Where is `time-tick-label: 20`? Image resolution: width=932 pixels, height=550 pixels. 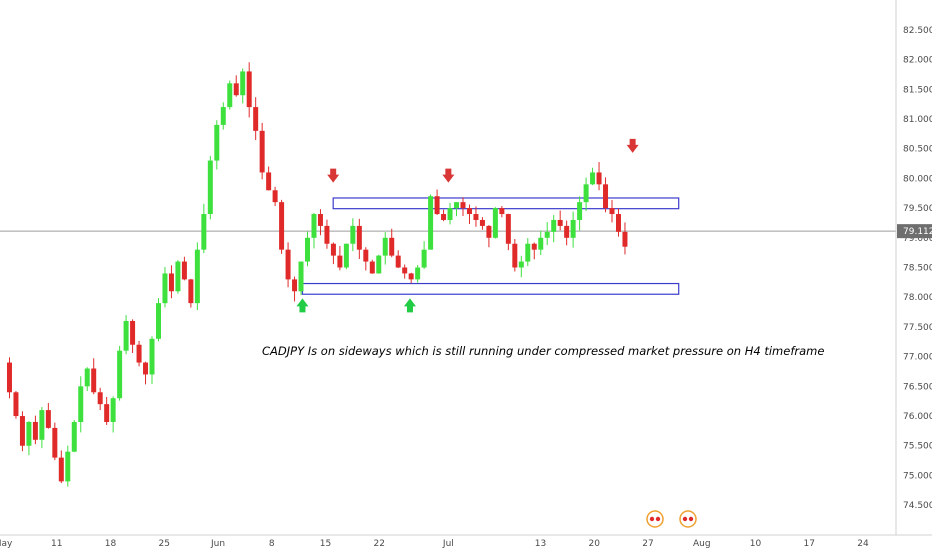 time-tick-label: 20 is located at coordinates (595, 544).